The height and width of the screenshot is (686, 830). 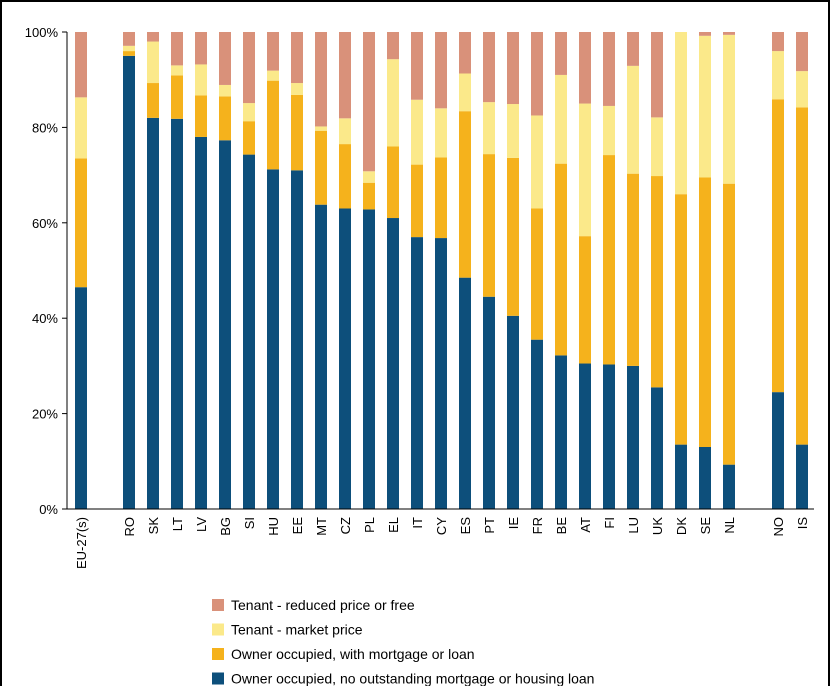 What do you see at coordinates (705, 526) in the screenshot?
I see `x-tick-label: SE` at bounding box center [705, 526].